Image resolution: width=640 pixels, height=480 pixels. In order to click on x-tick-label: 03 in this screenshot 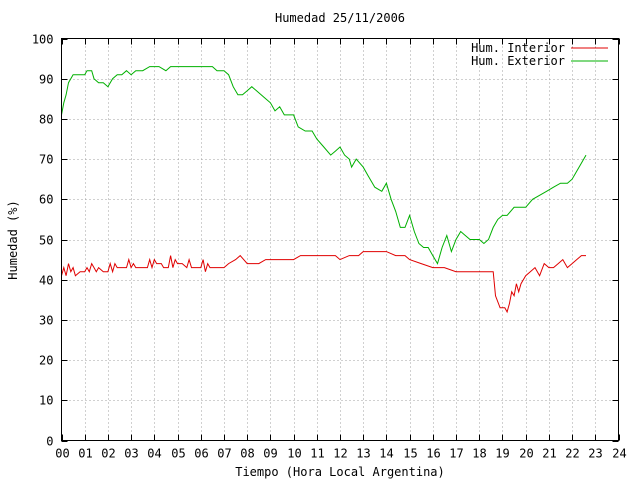, I will do `click(131, 454)`.